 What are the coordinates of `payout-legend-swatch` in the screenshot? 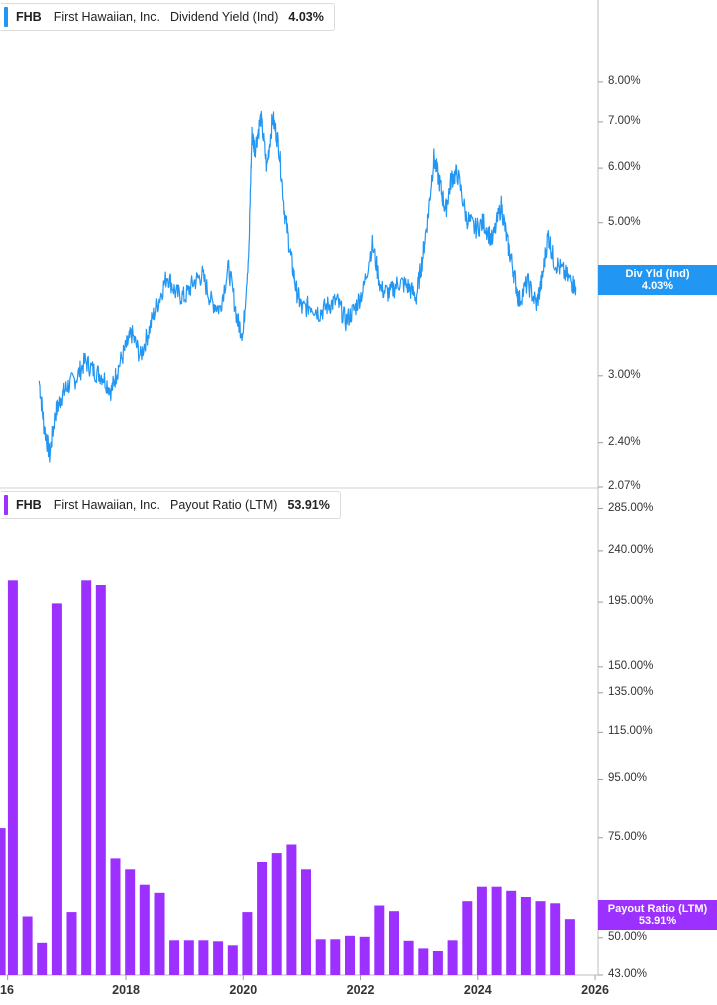 It's located at (6, 505).